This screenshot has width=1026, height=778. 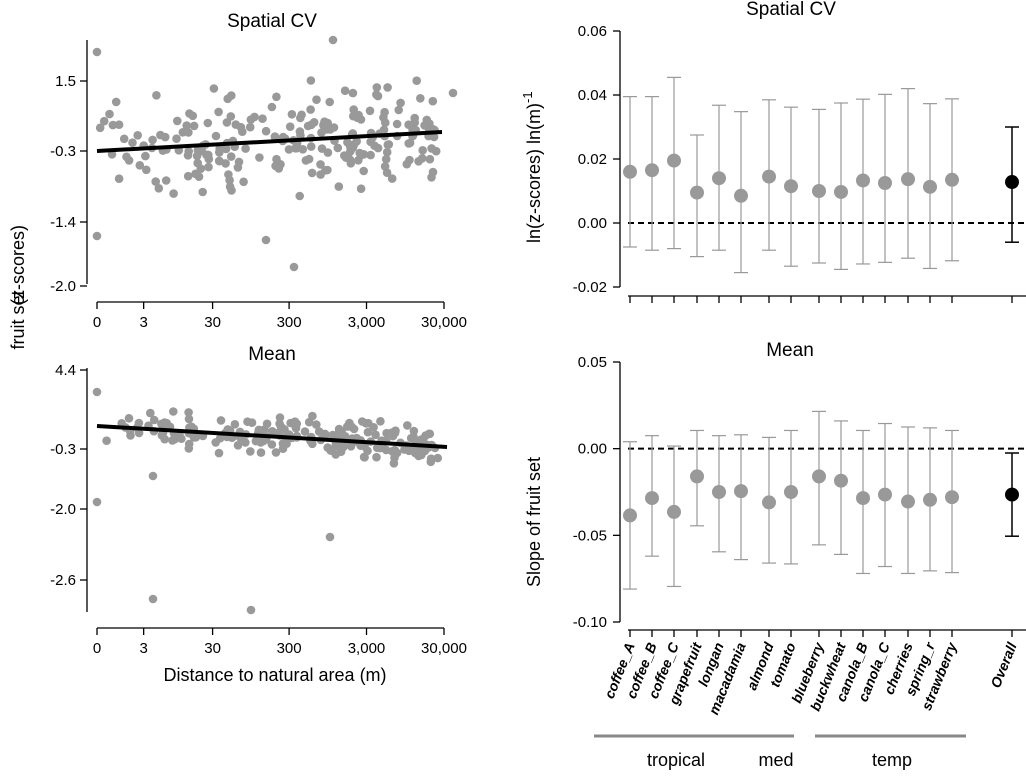 What do you see at coordinates (527, 97) in the screenshot?
I see `right-y-label-top-sup: -1` at bounding box center [527, 97].